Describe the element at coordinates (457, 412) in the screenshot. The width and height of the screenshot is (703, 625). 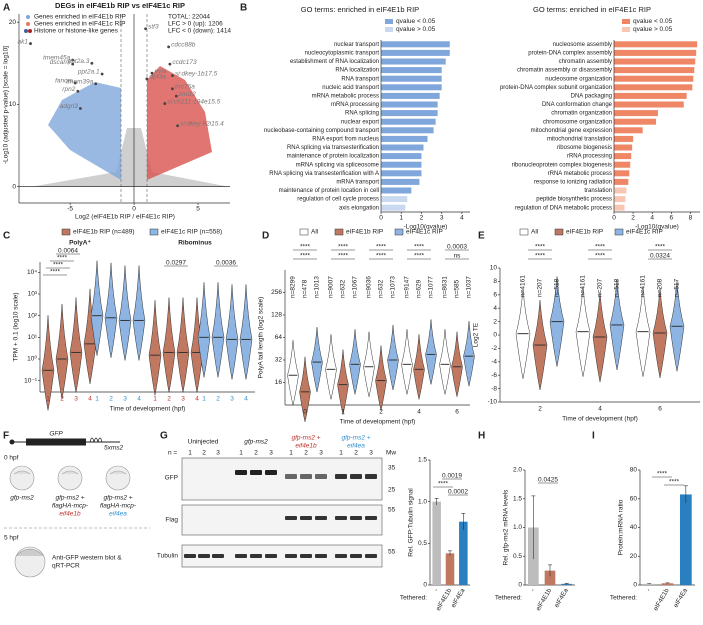
I see `x-tick-label: 6` at that location.